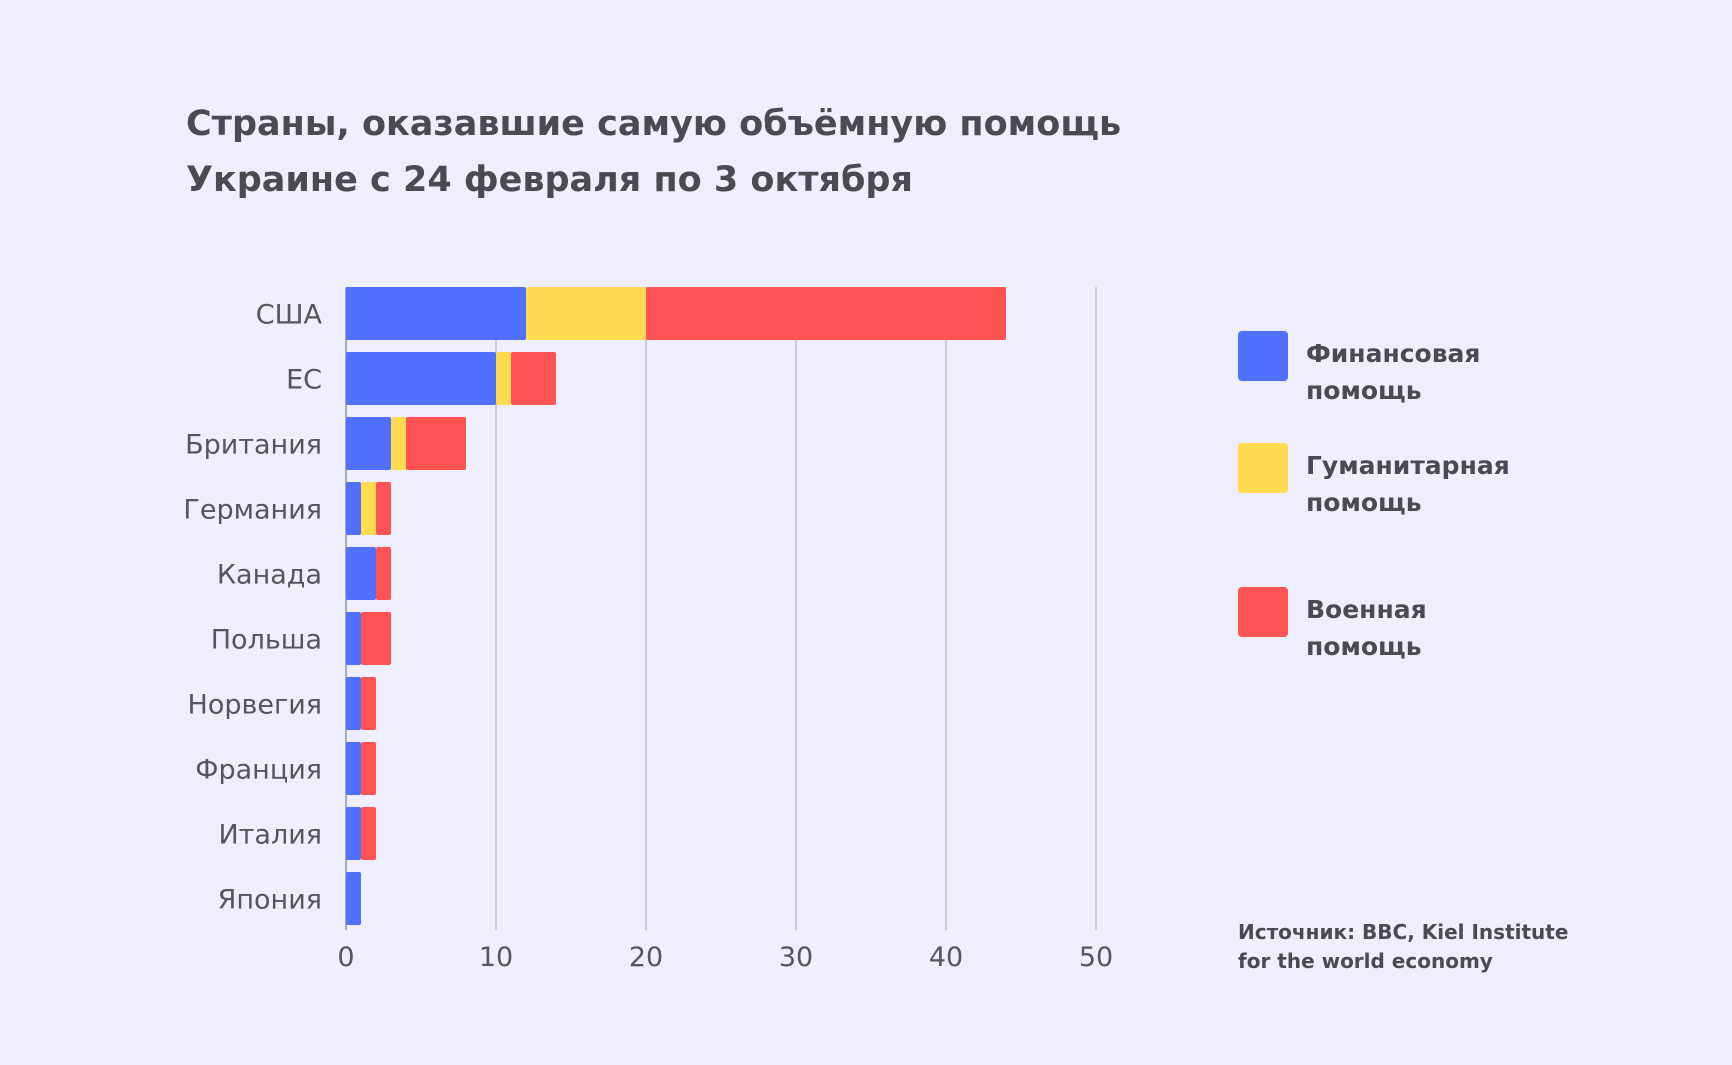  I want to click on x-tick-label: 0, so click(345, 957).